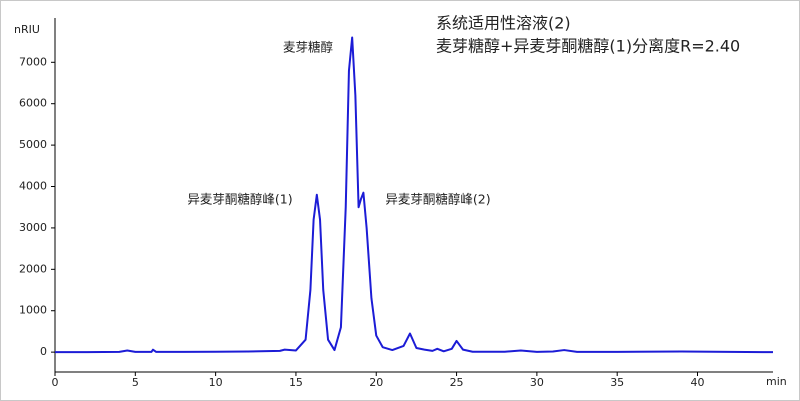  Describe the element at coordinates (55, 382) in the screenshot. I see `x-tick-label: 0` at that location.